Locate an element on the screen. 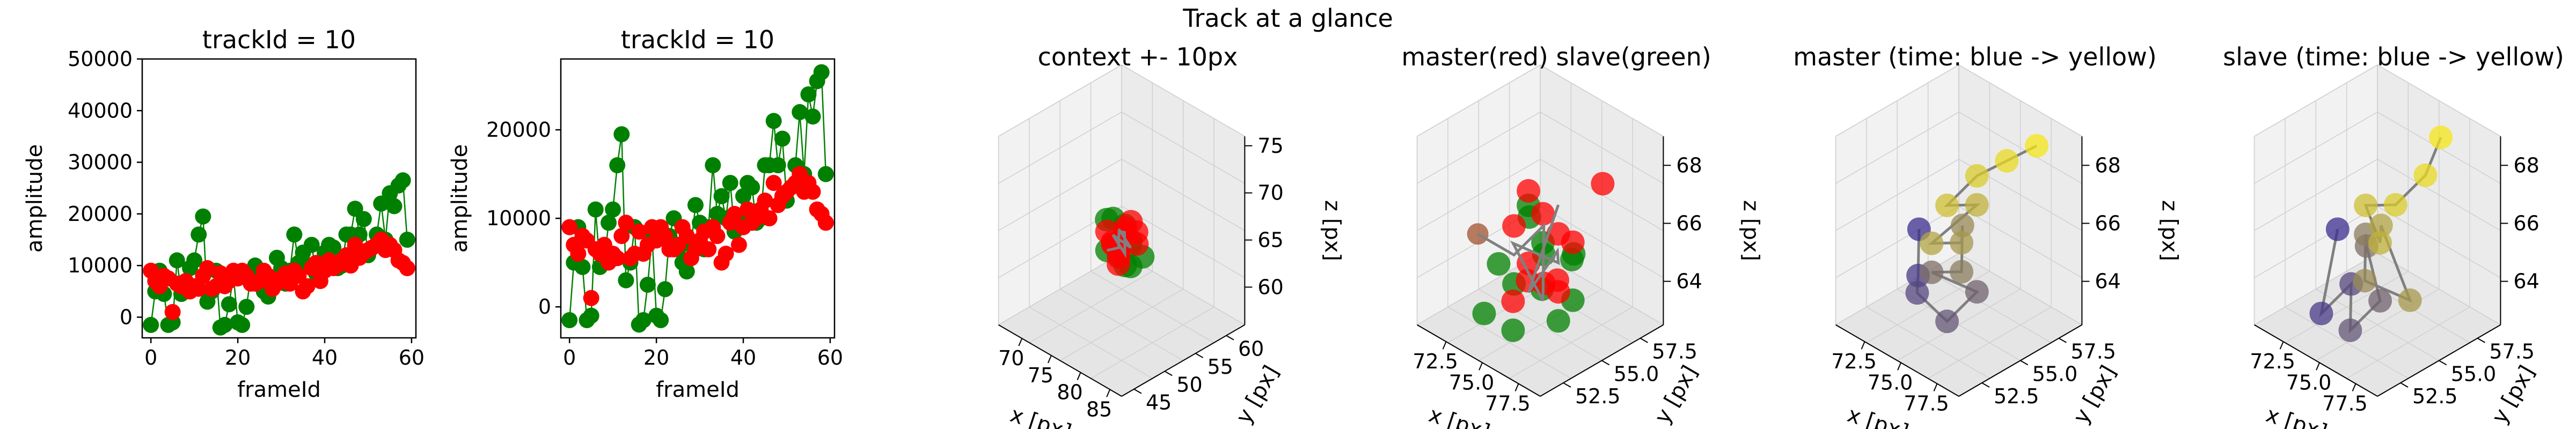  x-tick-label: 80 is located at coordinates (1069, 392).